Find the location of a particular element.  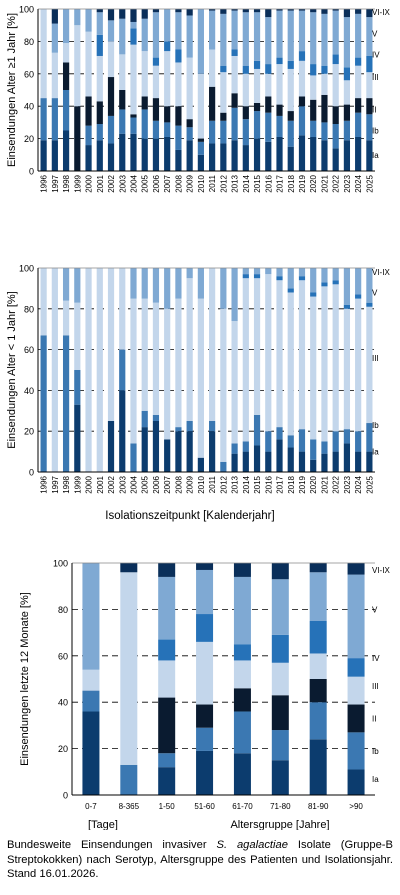

x-tick-label: 2004 is located at coordinates (133, 183).